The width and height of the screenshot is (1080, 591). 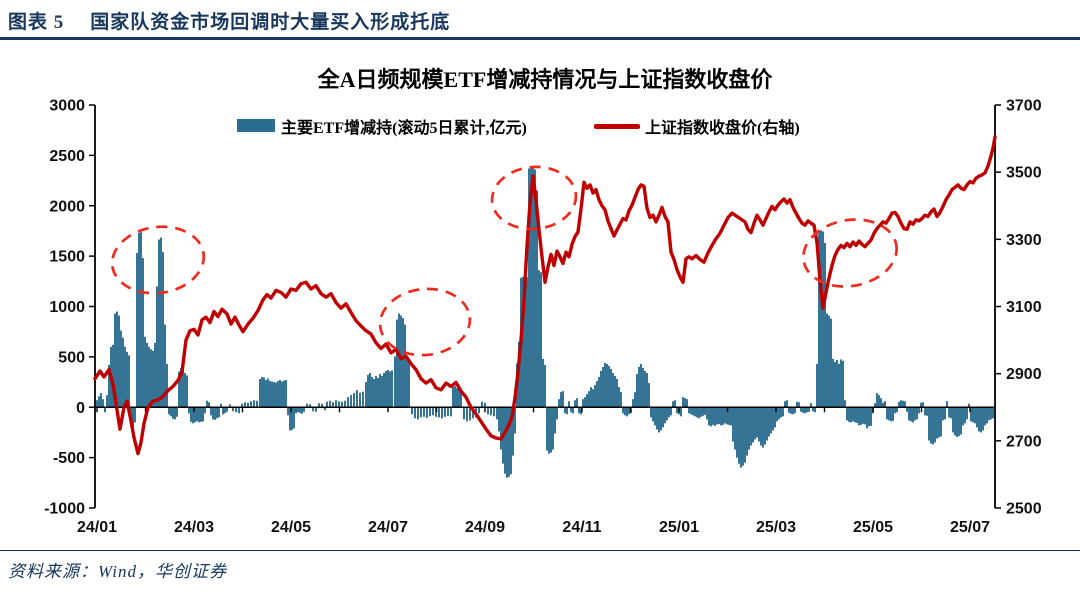 What do you see at coordinates (404, 128) in the screenshot?
I see `legend-bar-label: 主要ETF增减持(滚动5日累计,亿元)` at bounding box center [404, 128].